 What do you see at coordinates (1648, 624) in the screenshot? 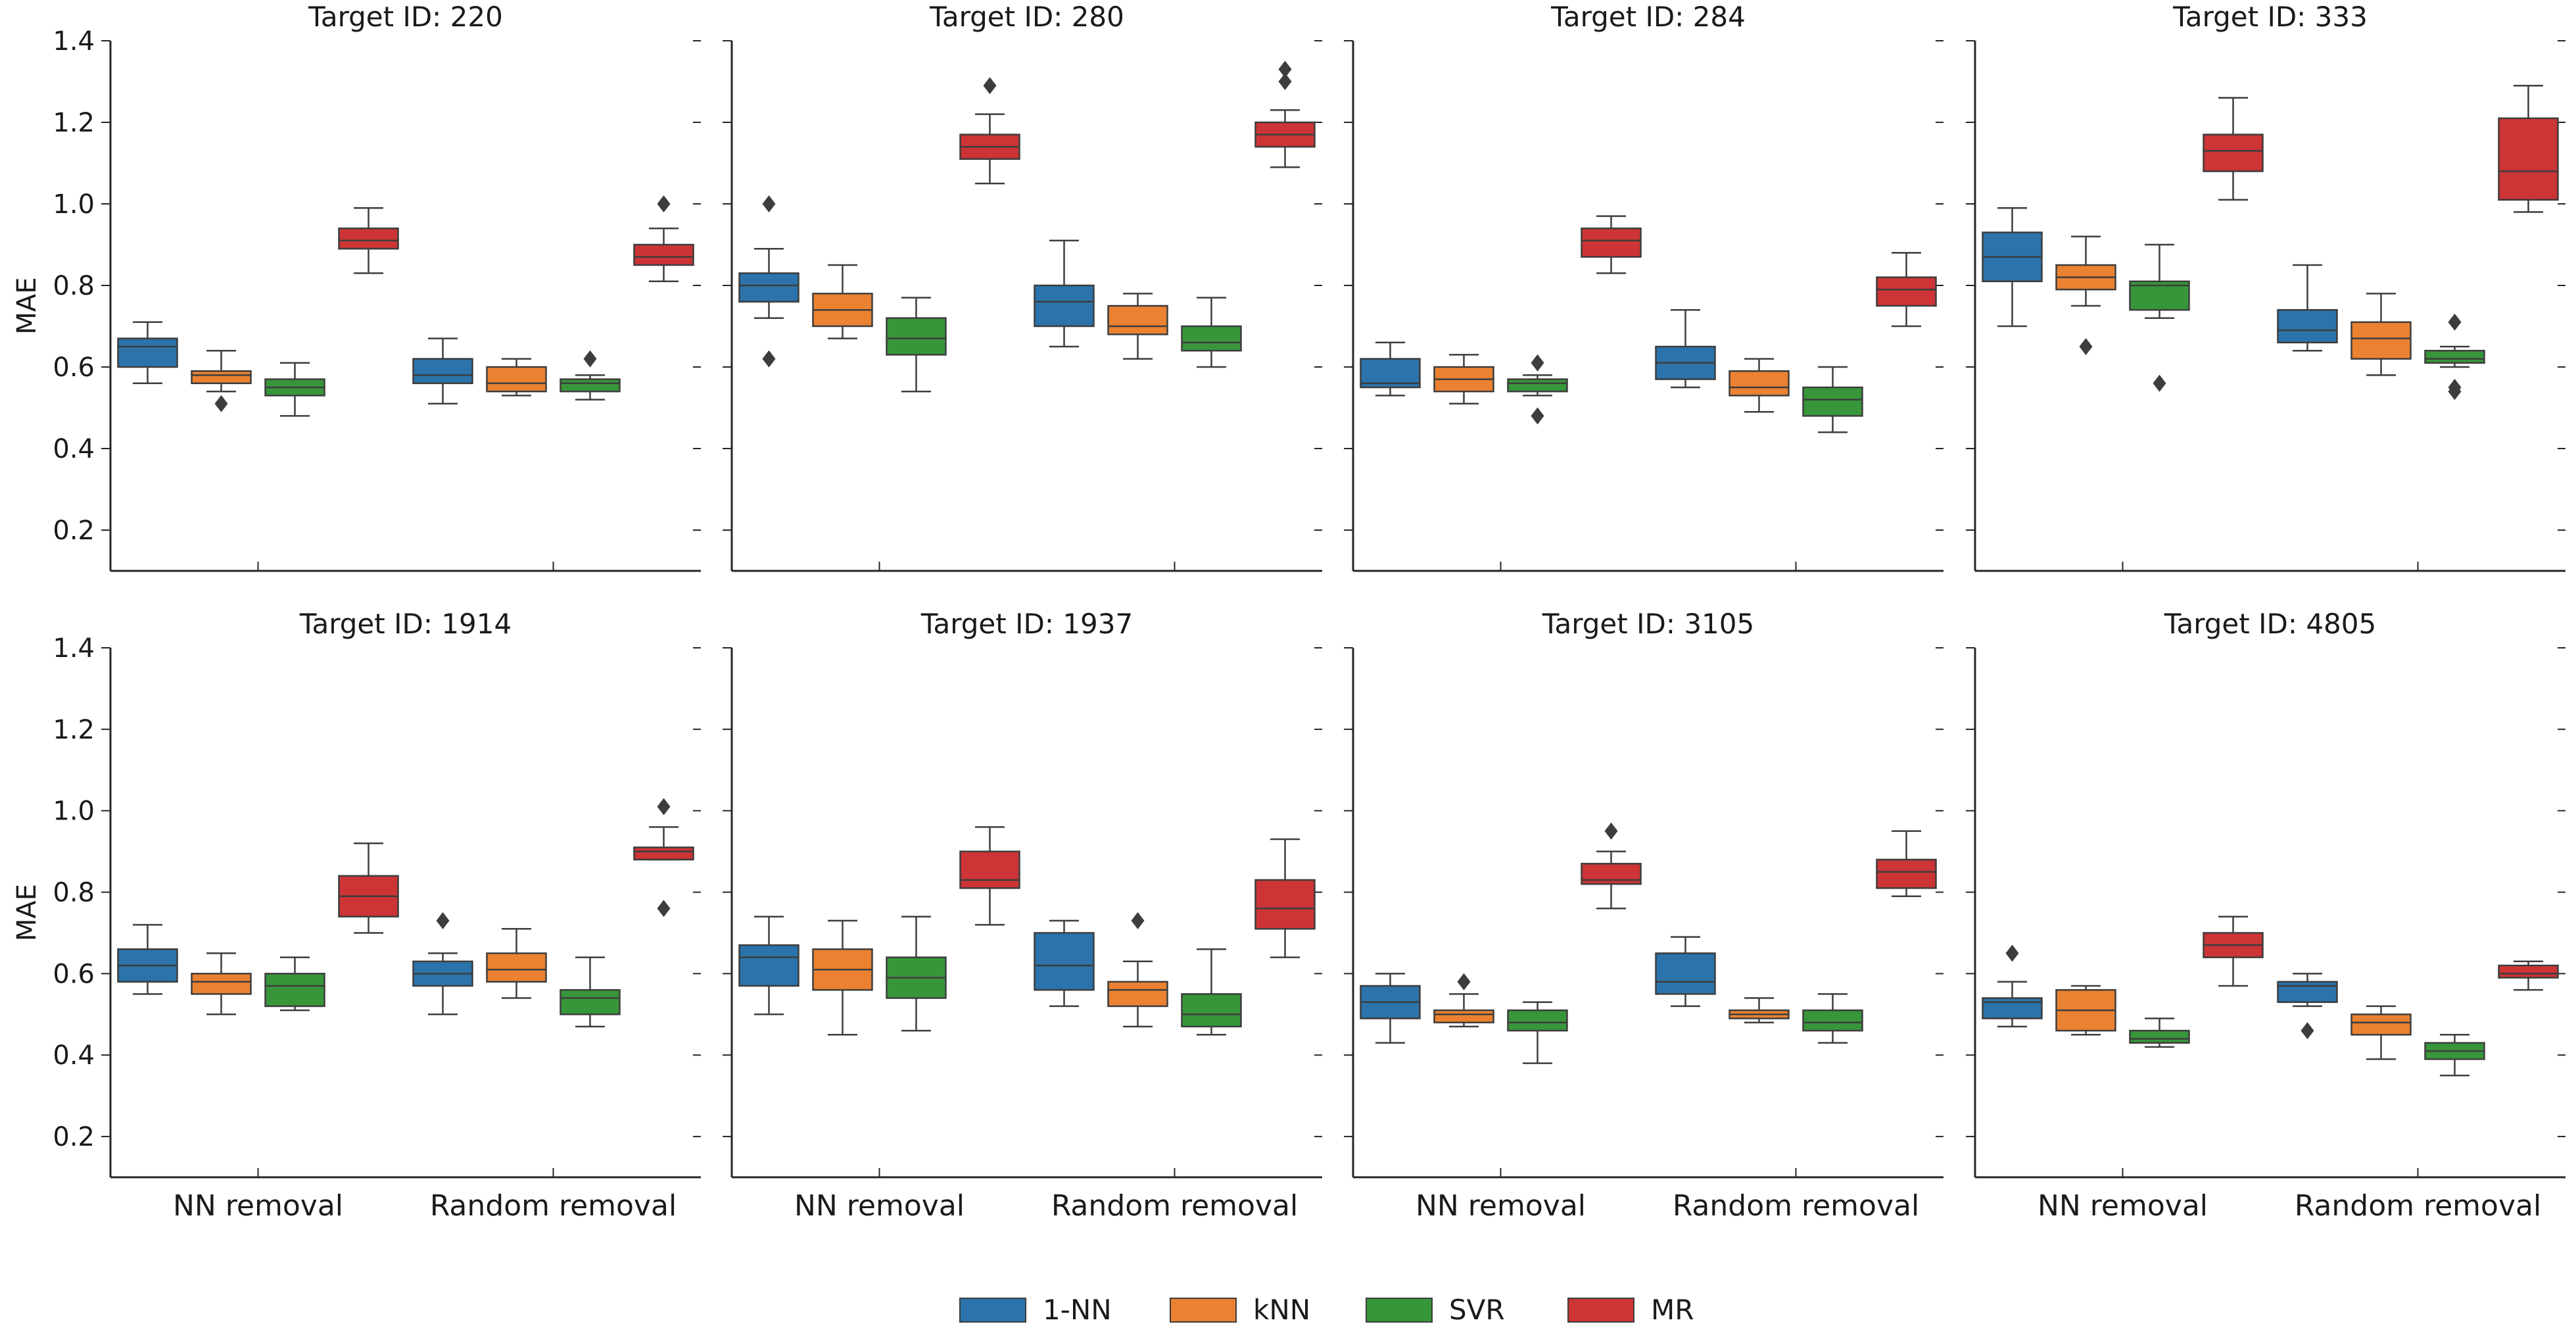
I see `panel-title: Target ID: 3105` at bounding box center [1648, 624].